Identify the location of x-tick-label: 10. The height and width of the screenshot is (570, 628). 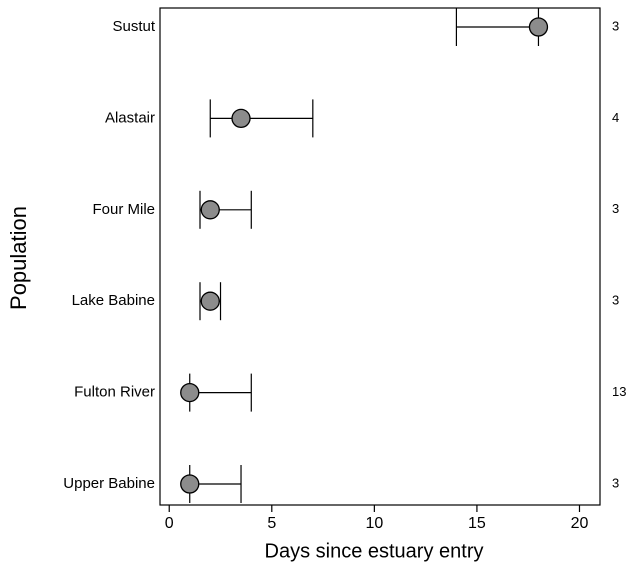
(374, 523).